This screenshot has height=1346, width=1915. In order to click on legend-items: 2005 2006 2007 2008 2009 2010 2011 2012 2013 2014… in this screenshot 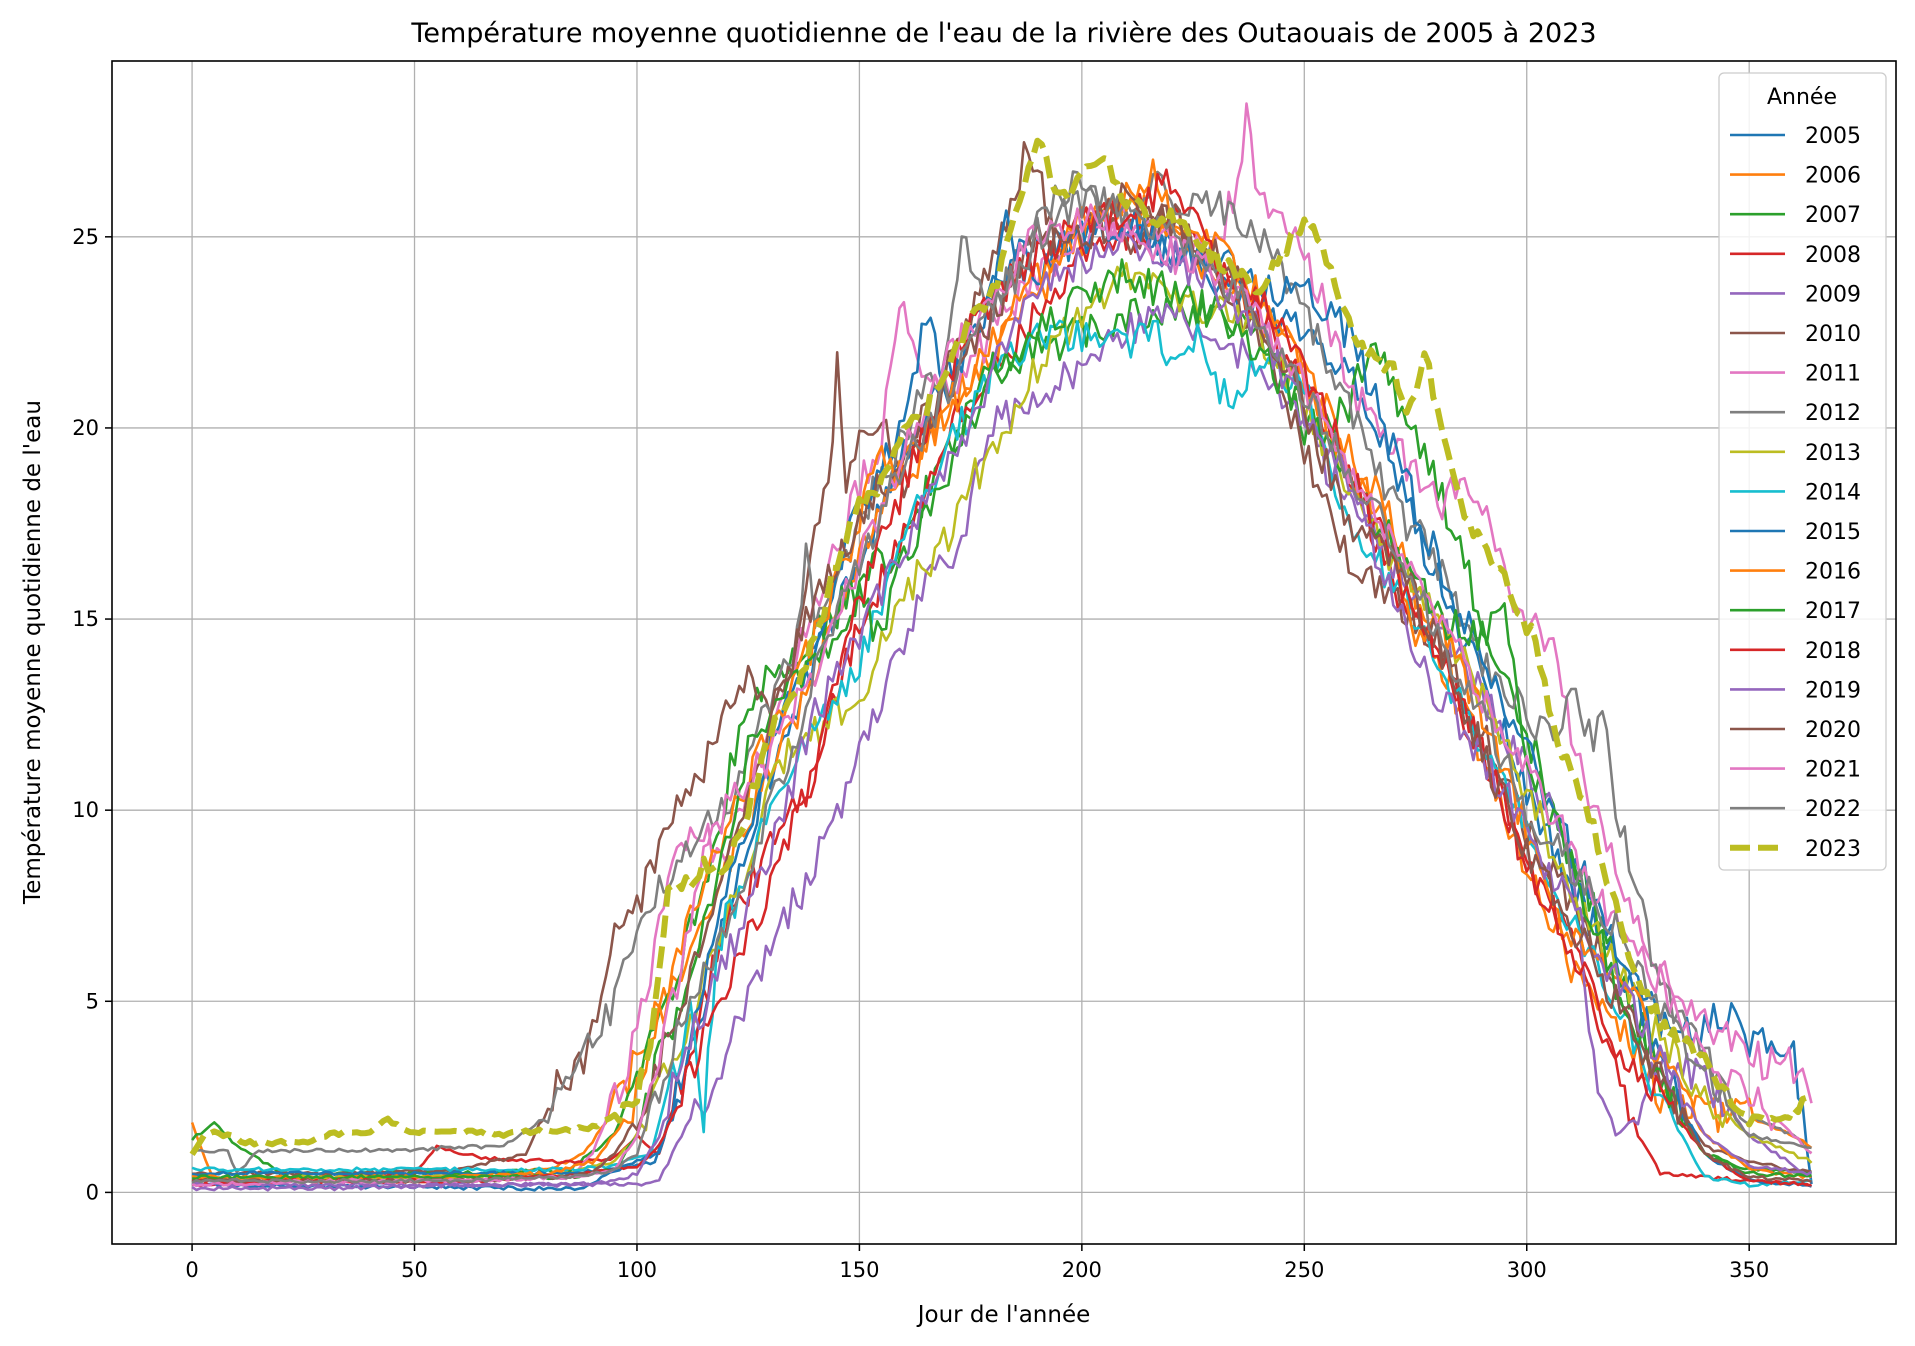, I will do `click(1795, 493)`.